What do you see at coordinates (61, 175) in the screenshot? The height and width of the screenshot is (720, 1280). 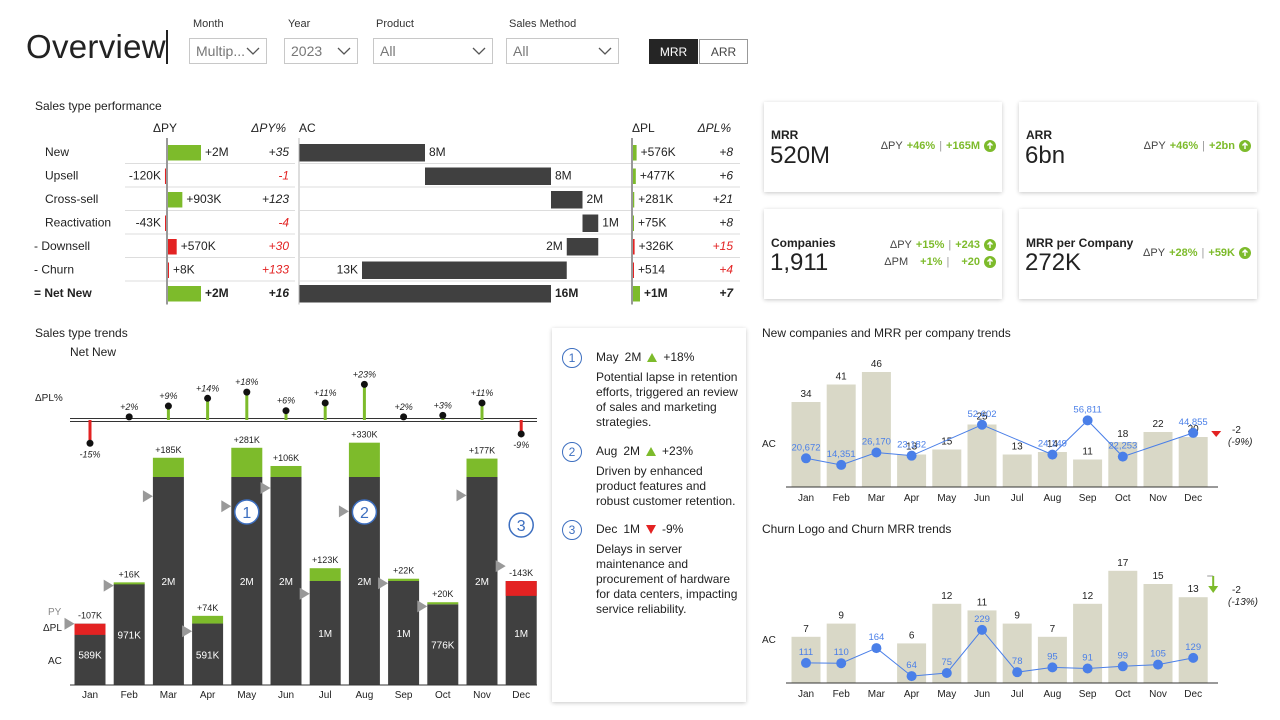 I see `row-label: Upsell` at bounding box center [61, 175].